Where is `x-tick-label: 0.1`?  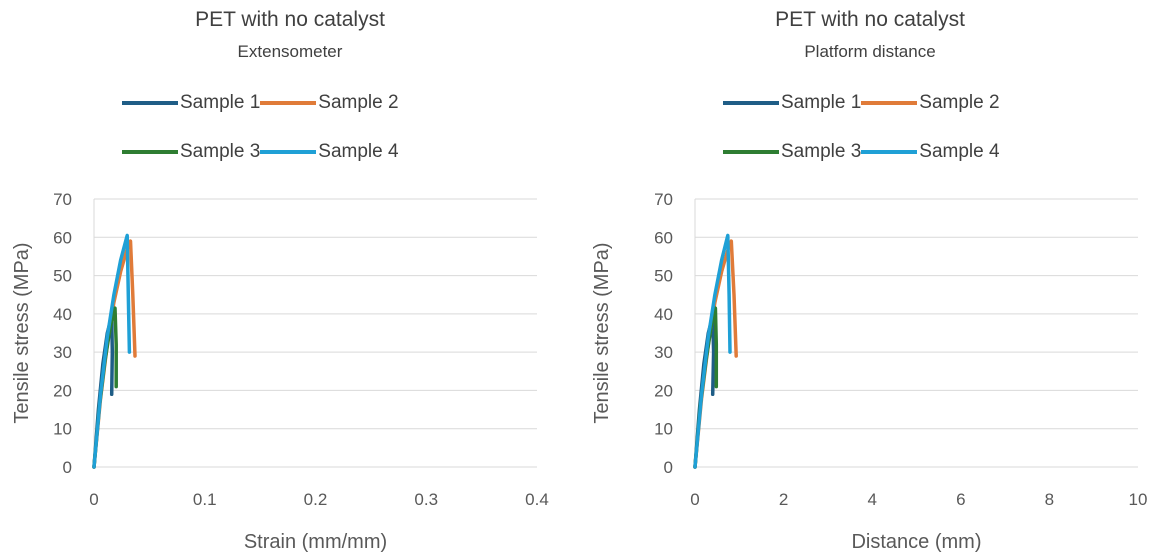
x-tick-label: 0.1 is located at coordinates (205, 499).